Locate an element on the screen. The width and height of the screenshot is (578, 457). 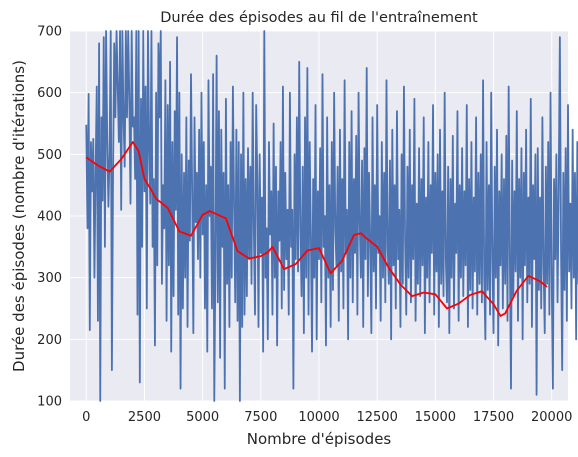
y-tick-label: 600 is located at coordinates (49, 93).